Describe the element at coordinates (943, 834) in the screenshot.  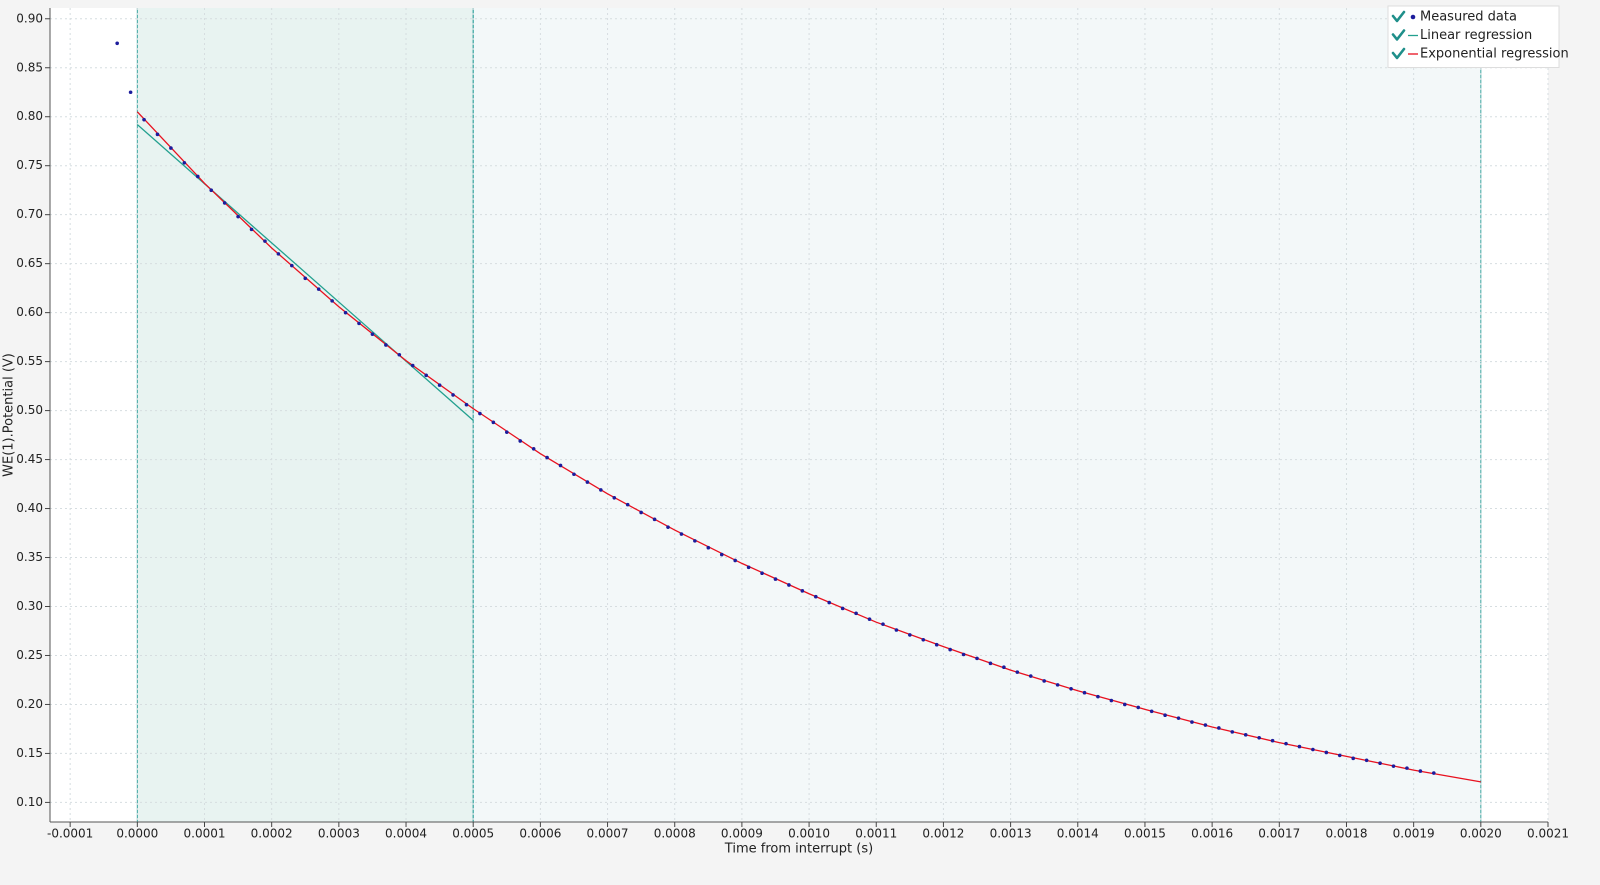
I see `x-tick-label: 0.0012` at that location.